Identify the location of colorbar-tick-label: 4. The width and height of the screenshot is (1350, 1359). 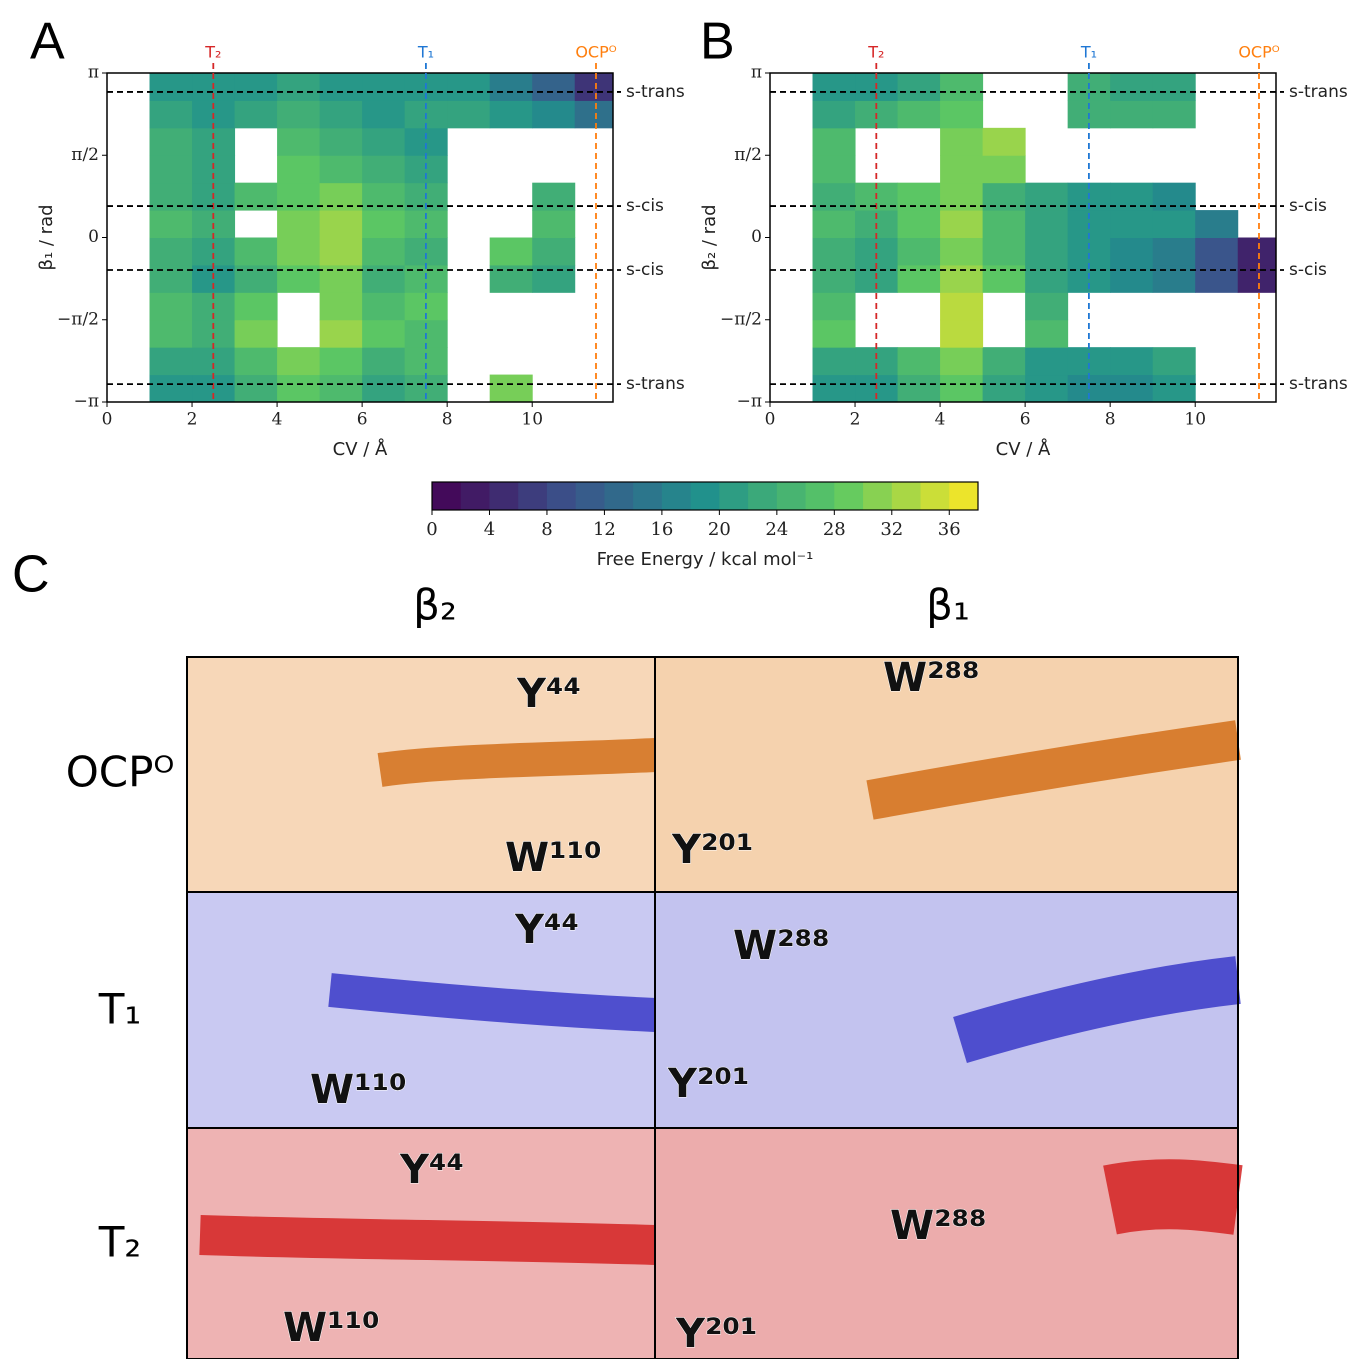
(489, 529).